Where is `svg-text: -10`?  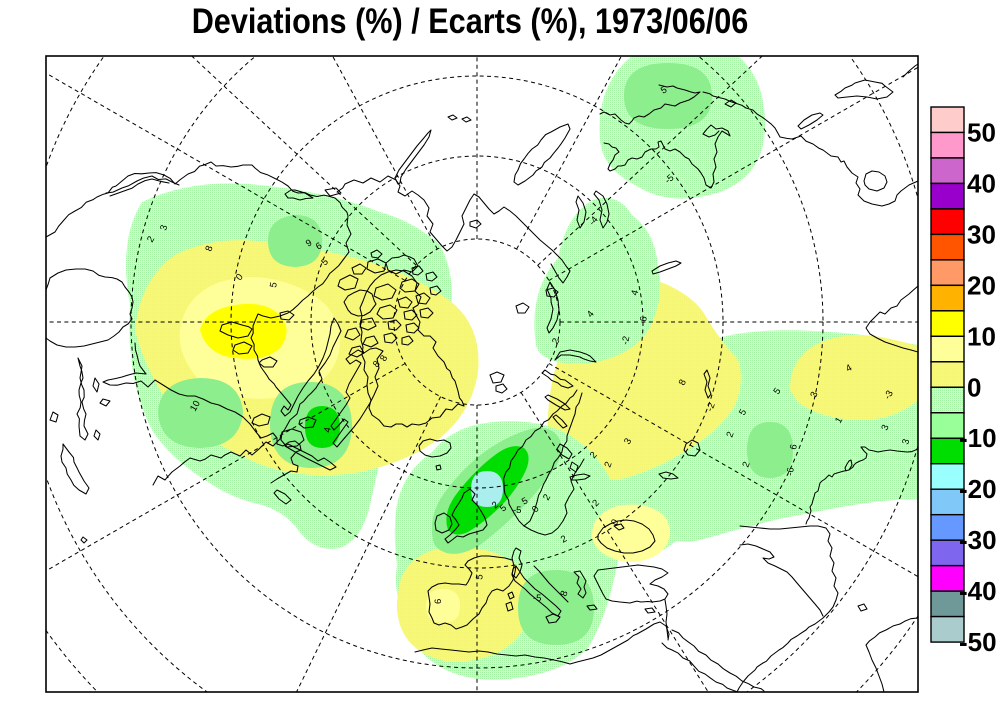 svg-text: -10 is located at coordinates (978, 438).